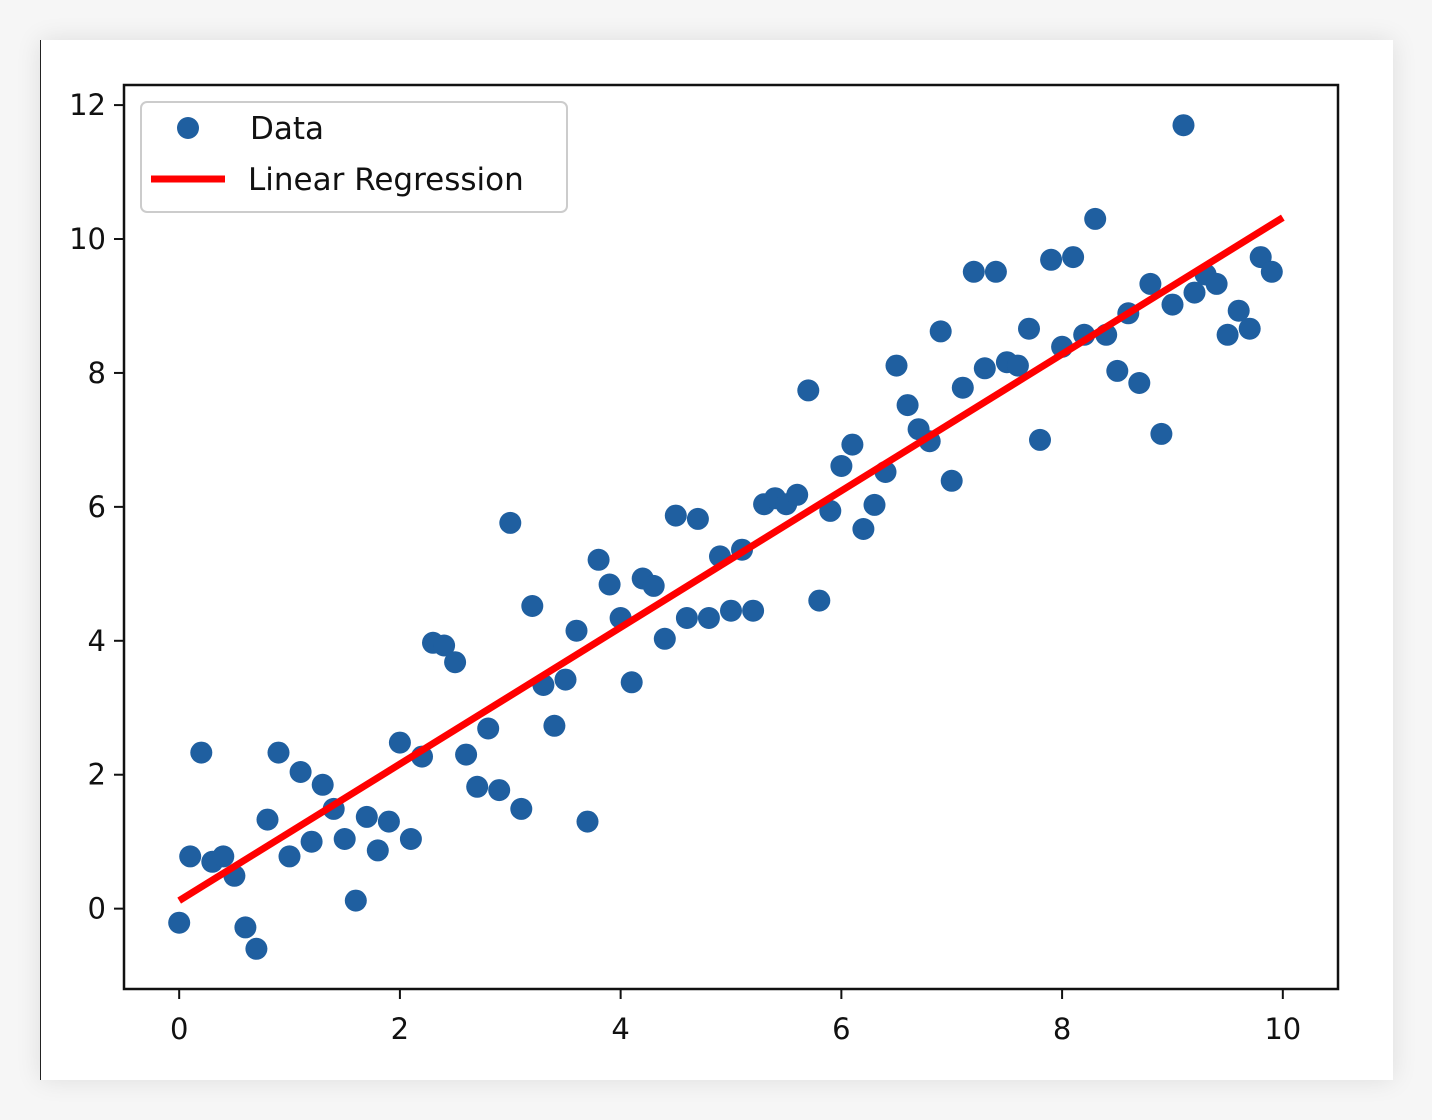 The height and width of the screenshot is (1120, 1432). Describe the element at coordinates (400, 1029) in the screenshot. I see `x-tick-label-1: 2` at that location.